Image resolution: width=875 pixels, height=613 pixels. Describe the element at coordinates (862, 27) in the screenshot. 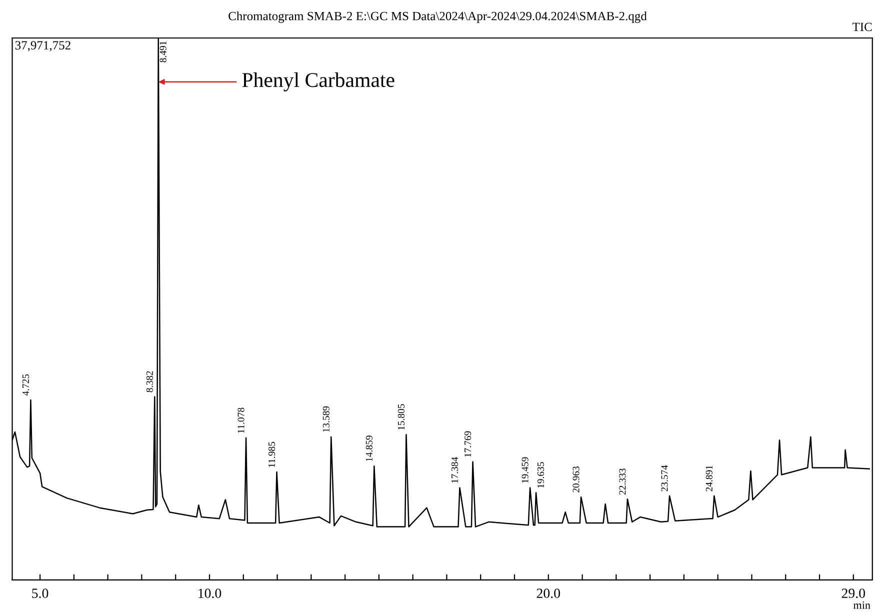

I see `text: TIC` at that location.